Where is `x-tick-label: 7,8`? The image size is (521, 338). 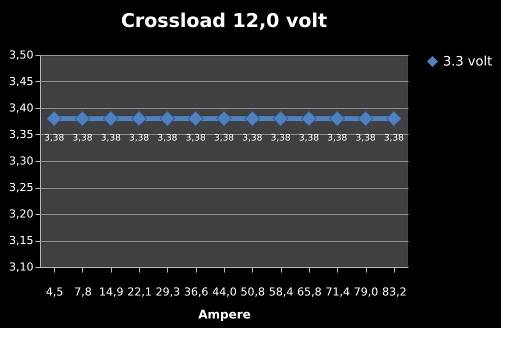 x-tick-label: 7,8 is located at coordinates (83, 292).